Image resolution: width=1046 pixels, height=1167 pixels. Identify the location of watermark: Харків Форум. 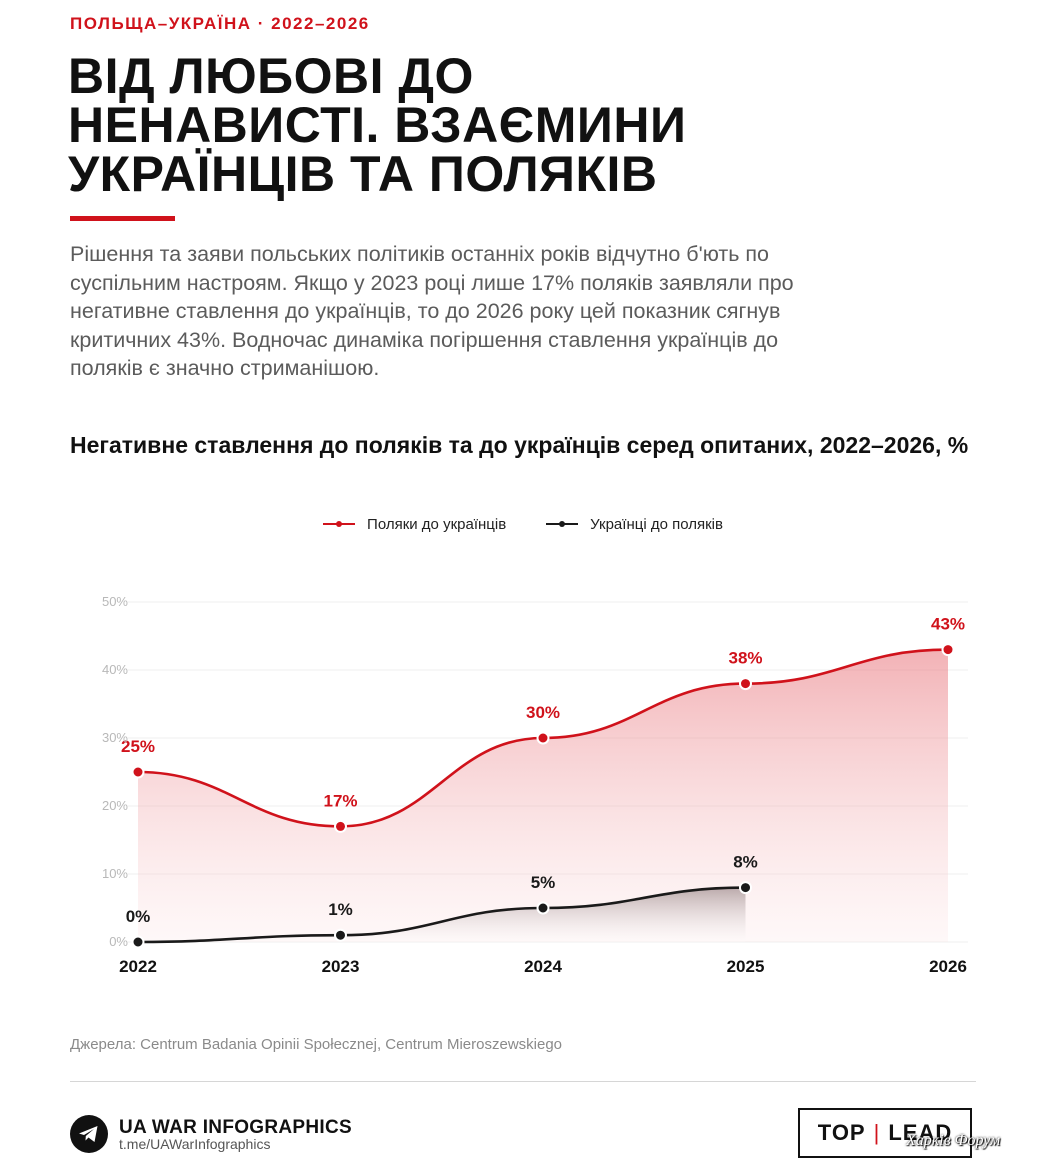
(953, 1140).